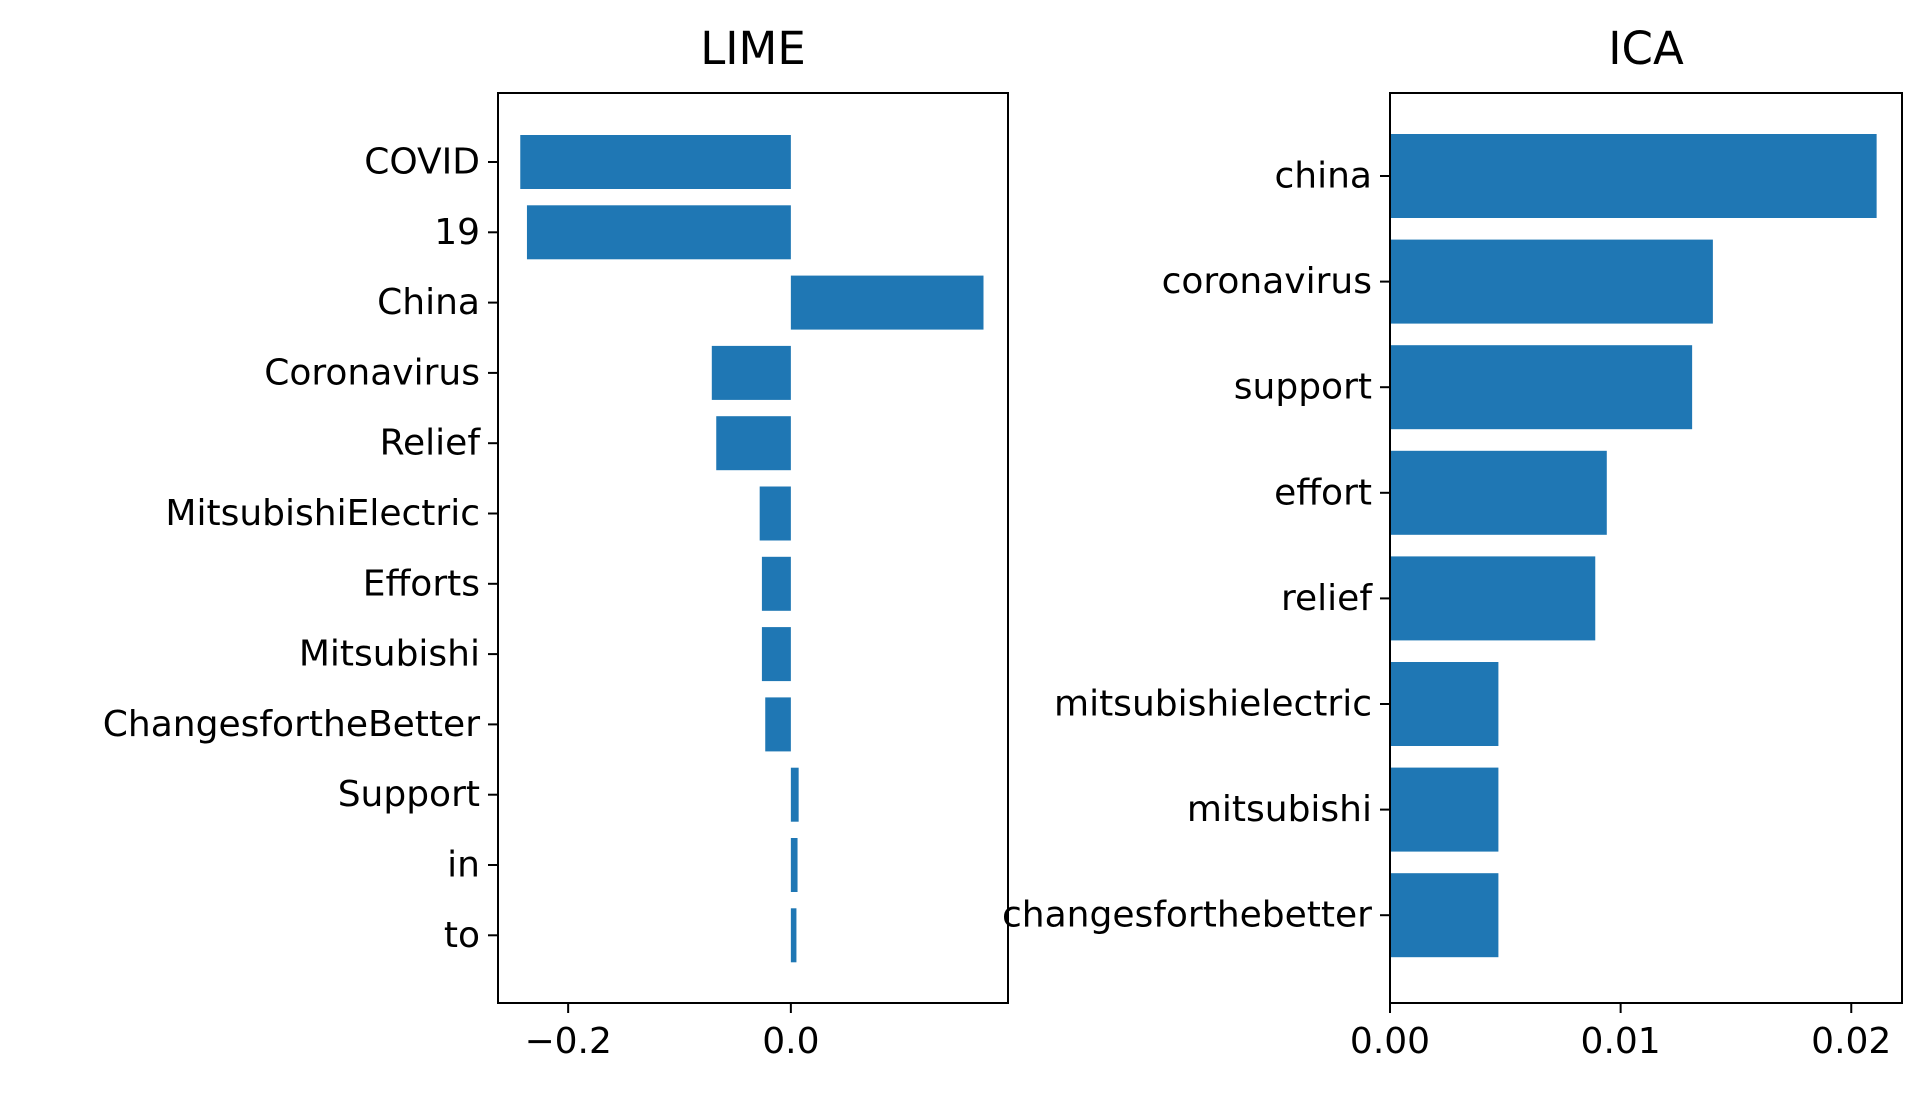 This screenshot has height=1100, width=1920. What do you see at coordinates (1851, 1041) in the screenshot?
I see `ica-x-tick-label: 0.02` at bounding box center [1851, 1041].